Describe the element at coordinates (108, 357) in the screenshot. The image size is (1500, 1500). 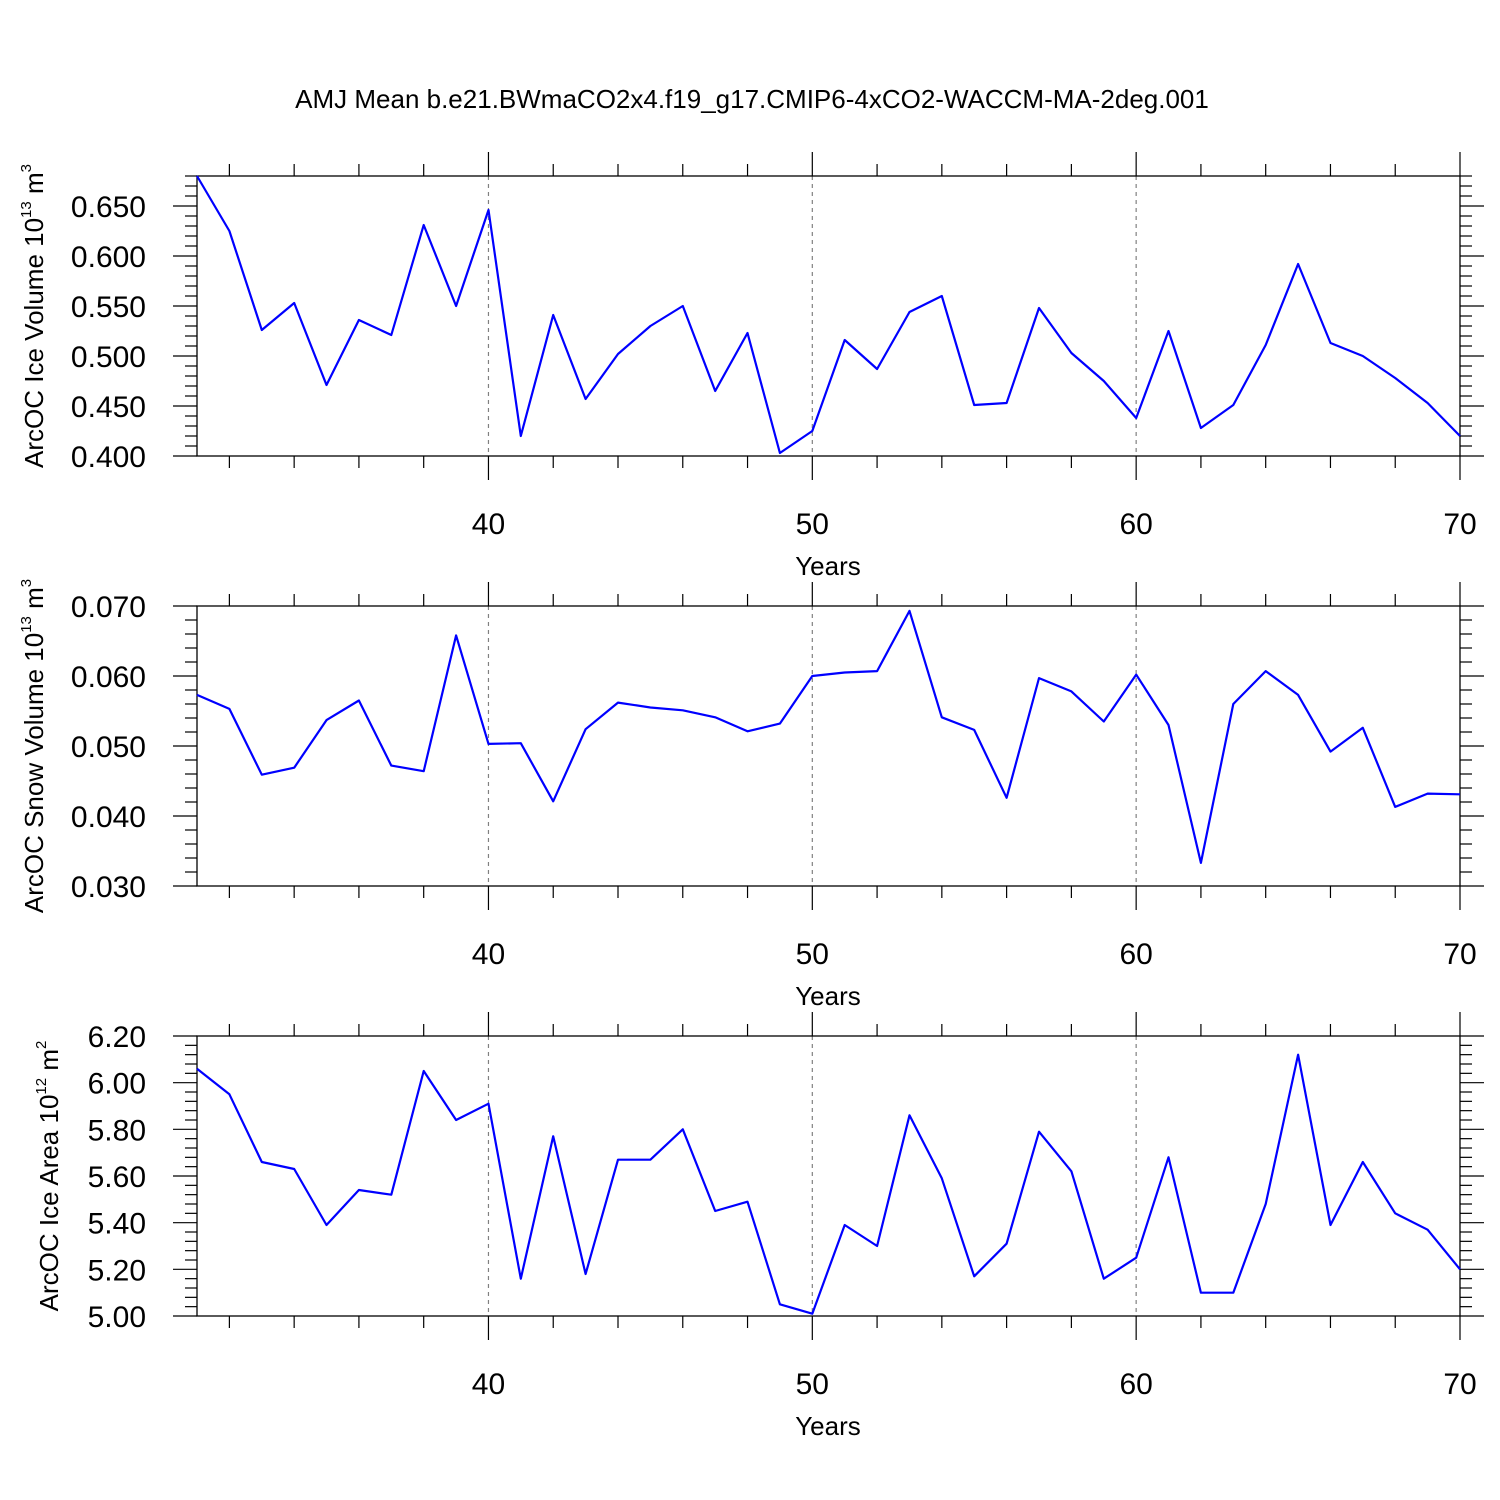
I see `y-tick-label: 0.500` at that location.